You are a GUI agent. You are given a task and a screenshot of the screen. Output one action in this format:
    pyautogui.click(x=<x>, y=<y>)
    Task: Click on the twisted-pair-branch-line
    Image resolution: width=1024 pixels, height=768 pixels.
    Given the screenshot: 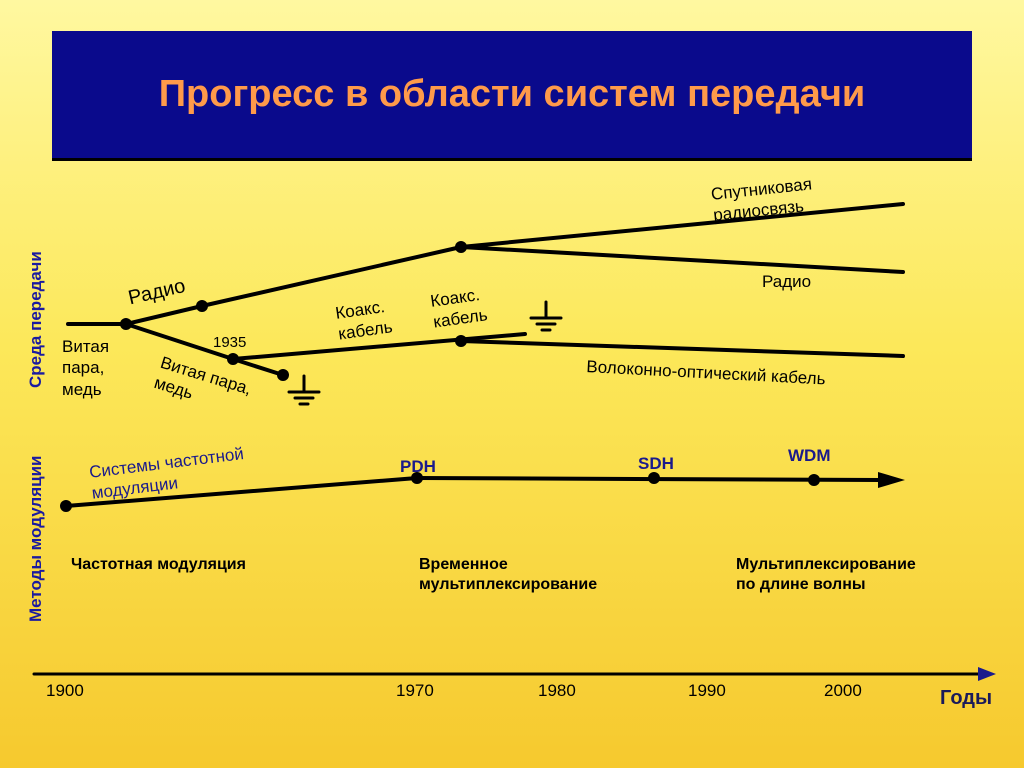 What is the action you would take?
    pyautogui.click(x=179, y=341)
    